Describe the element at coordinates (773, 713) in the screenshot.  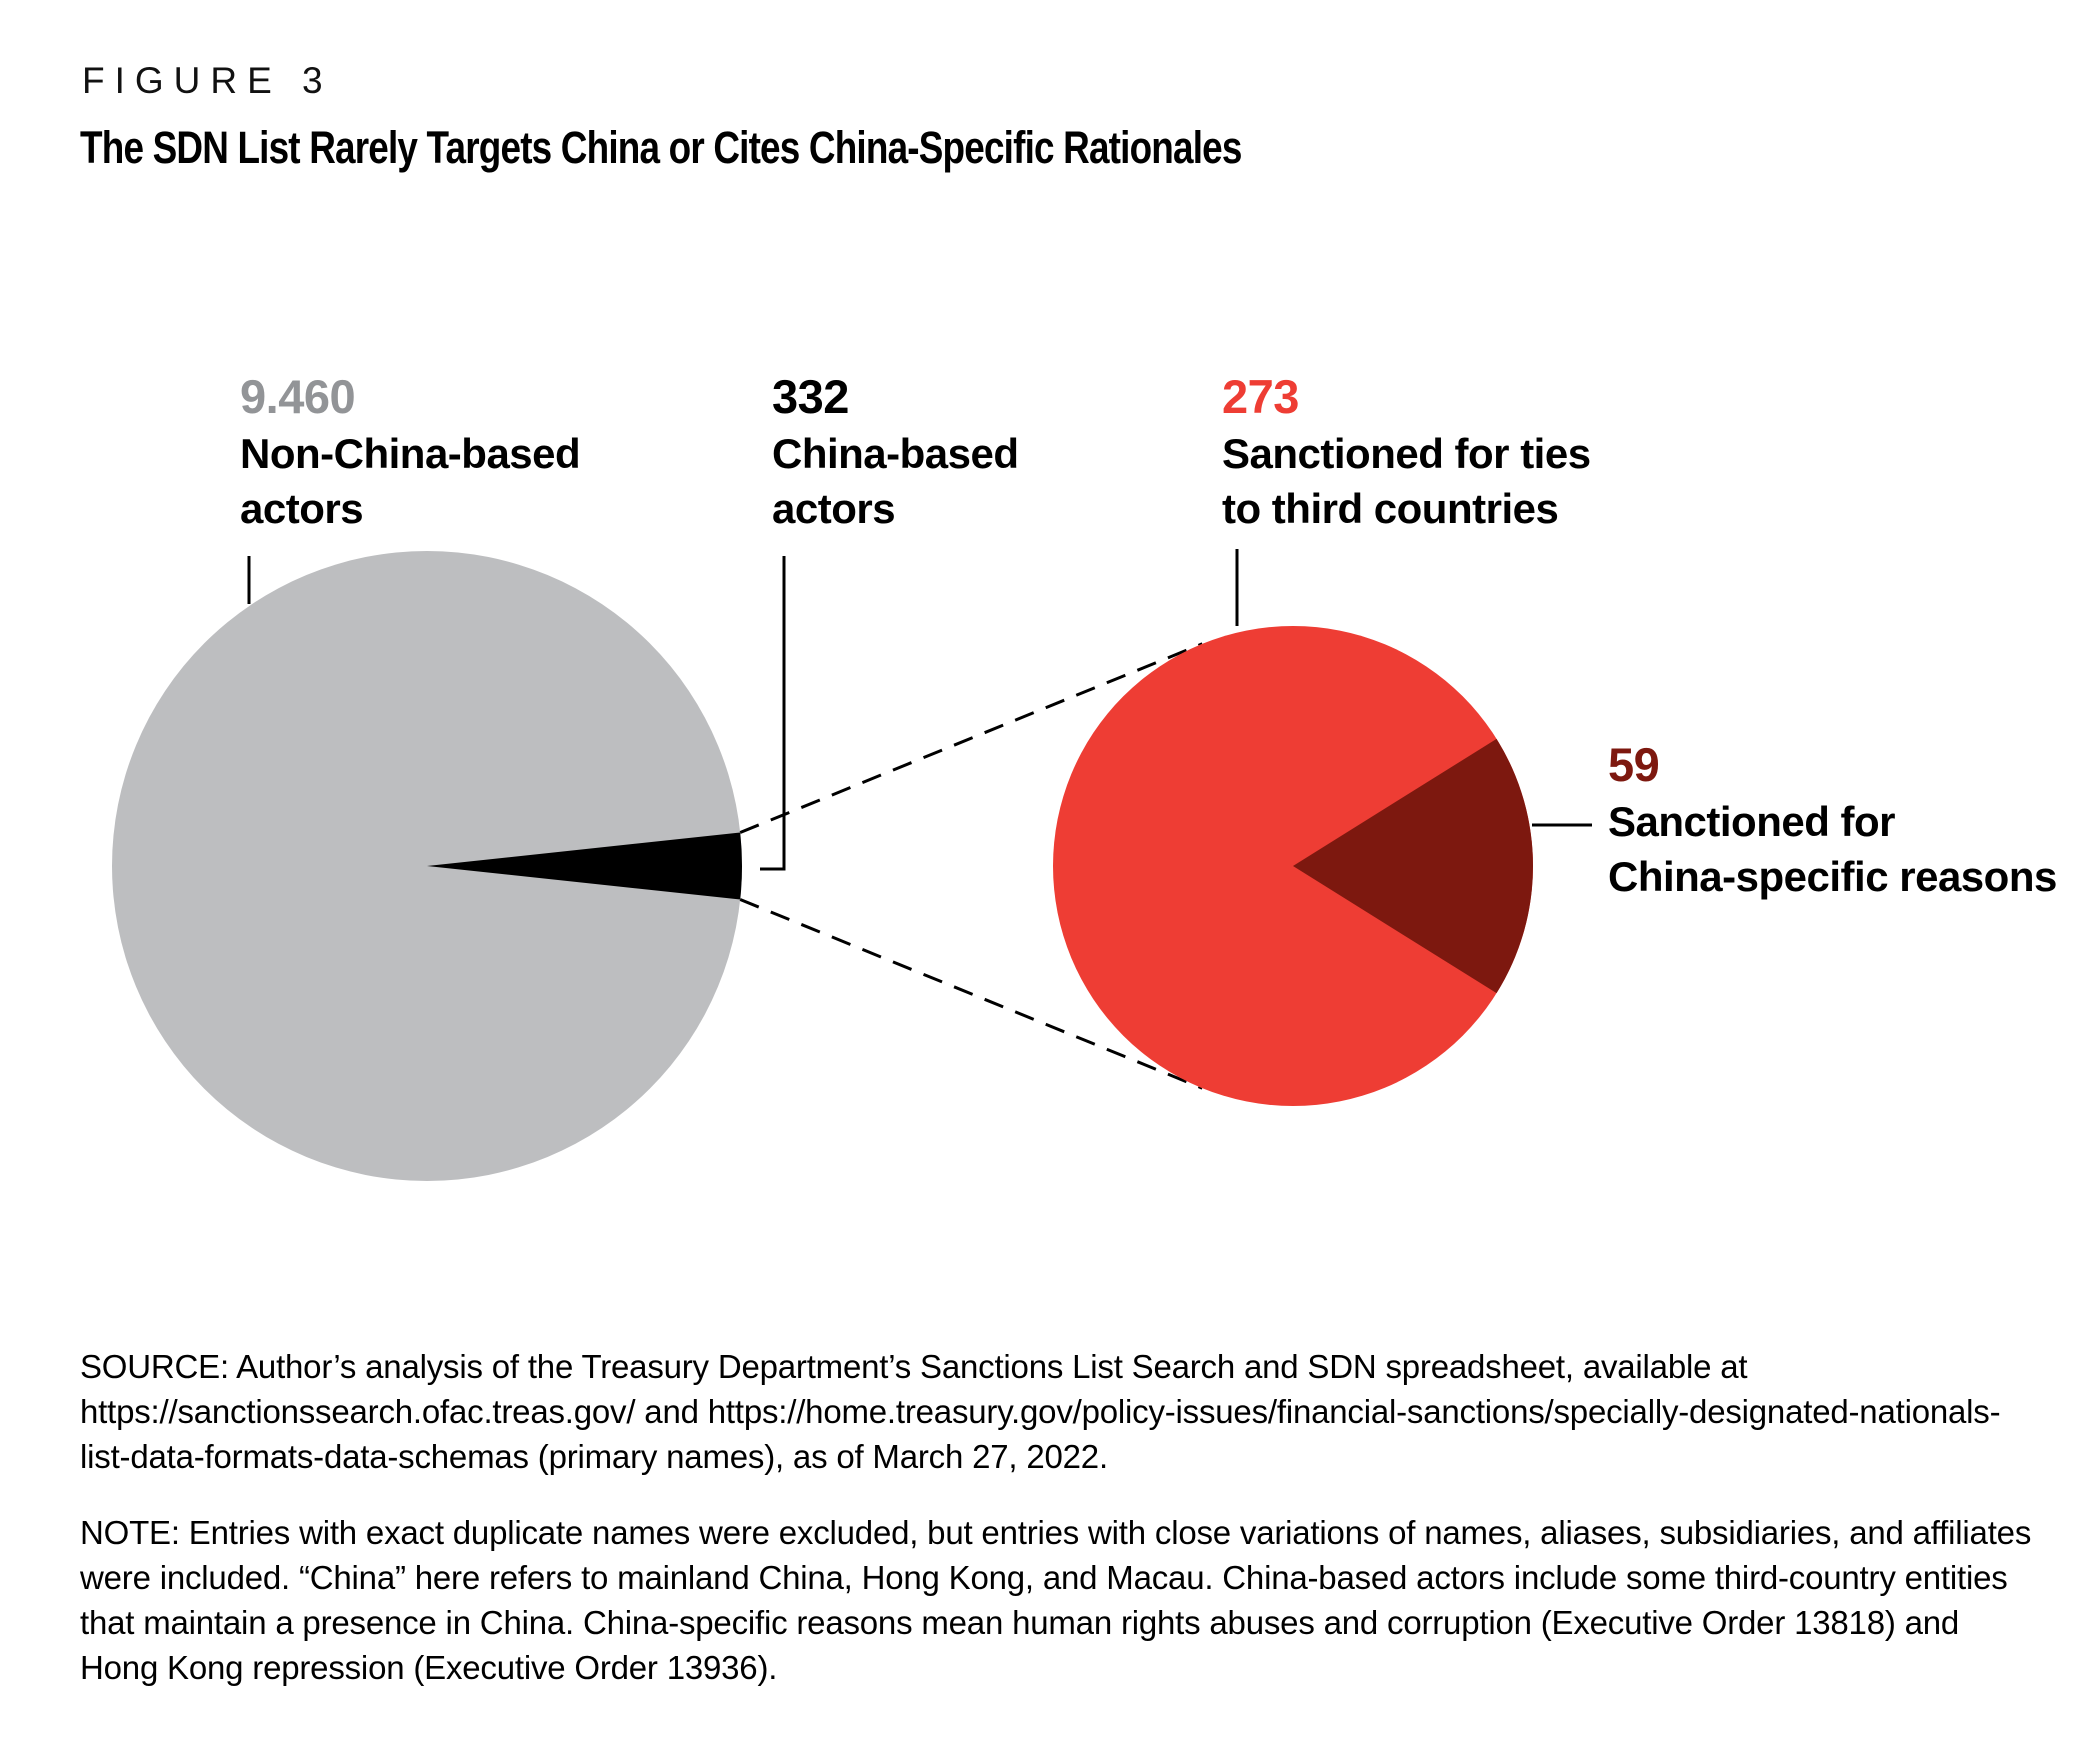
I see `pointer-line-china-based` at that location.